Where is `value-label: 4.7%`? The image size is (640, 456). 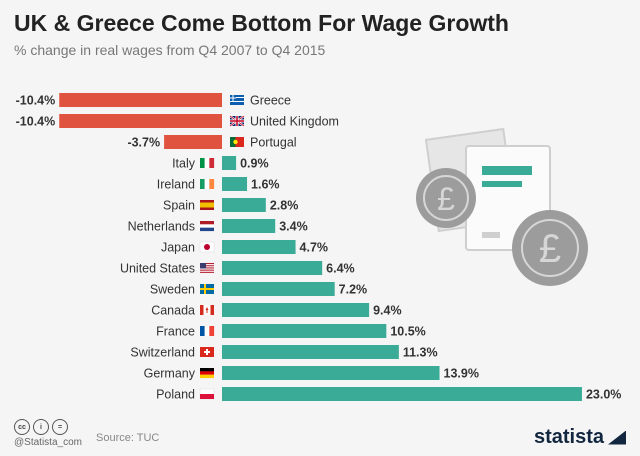 value-label: 4.7% is located at coordinates (314, 248).